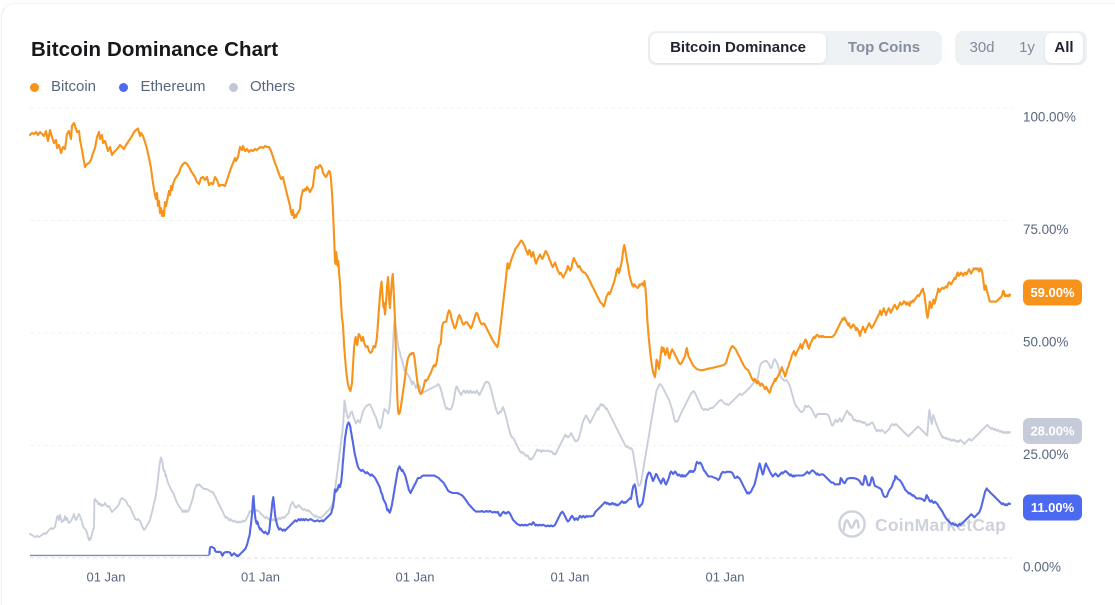 The width and height of the screenshot is (1115, 605). What do you see at coordinates (1053, 507) in the screenshot?
I see `svg-text: 11.00%` at bounding box center [1053, 507].